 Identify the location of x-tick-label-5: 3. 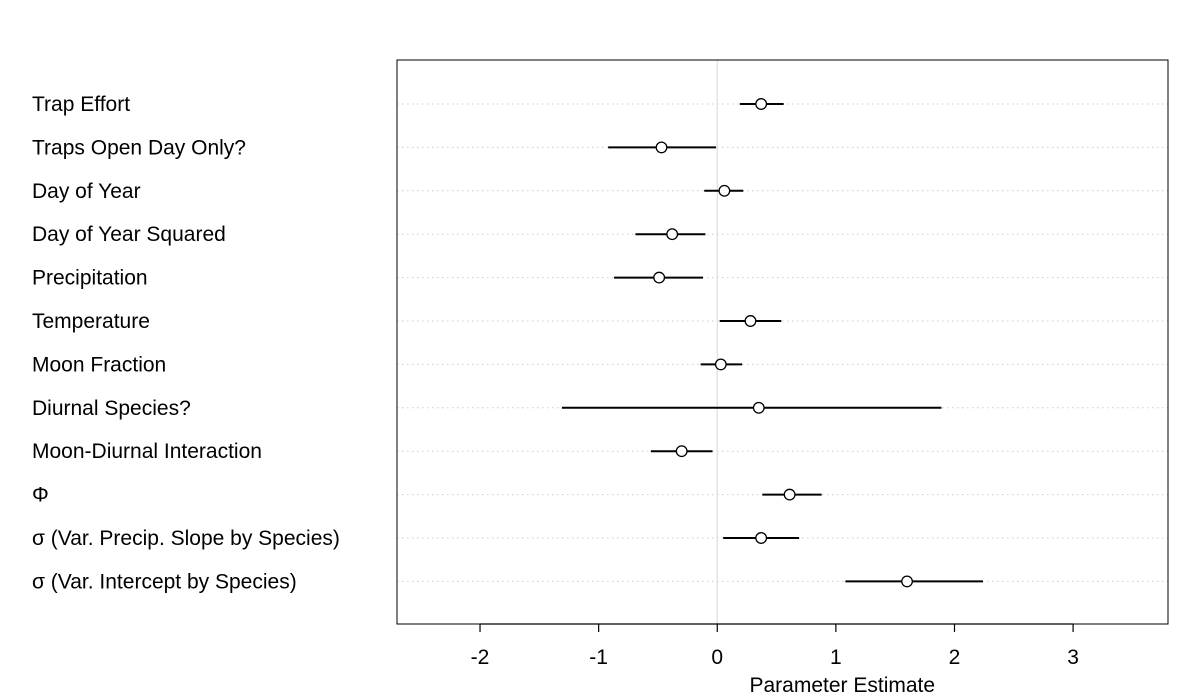
(1073, 657).